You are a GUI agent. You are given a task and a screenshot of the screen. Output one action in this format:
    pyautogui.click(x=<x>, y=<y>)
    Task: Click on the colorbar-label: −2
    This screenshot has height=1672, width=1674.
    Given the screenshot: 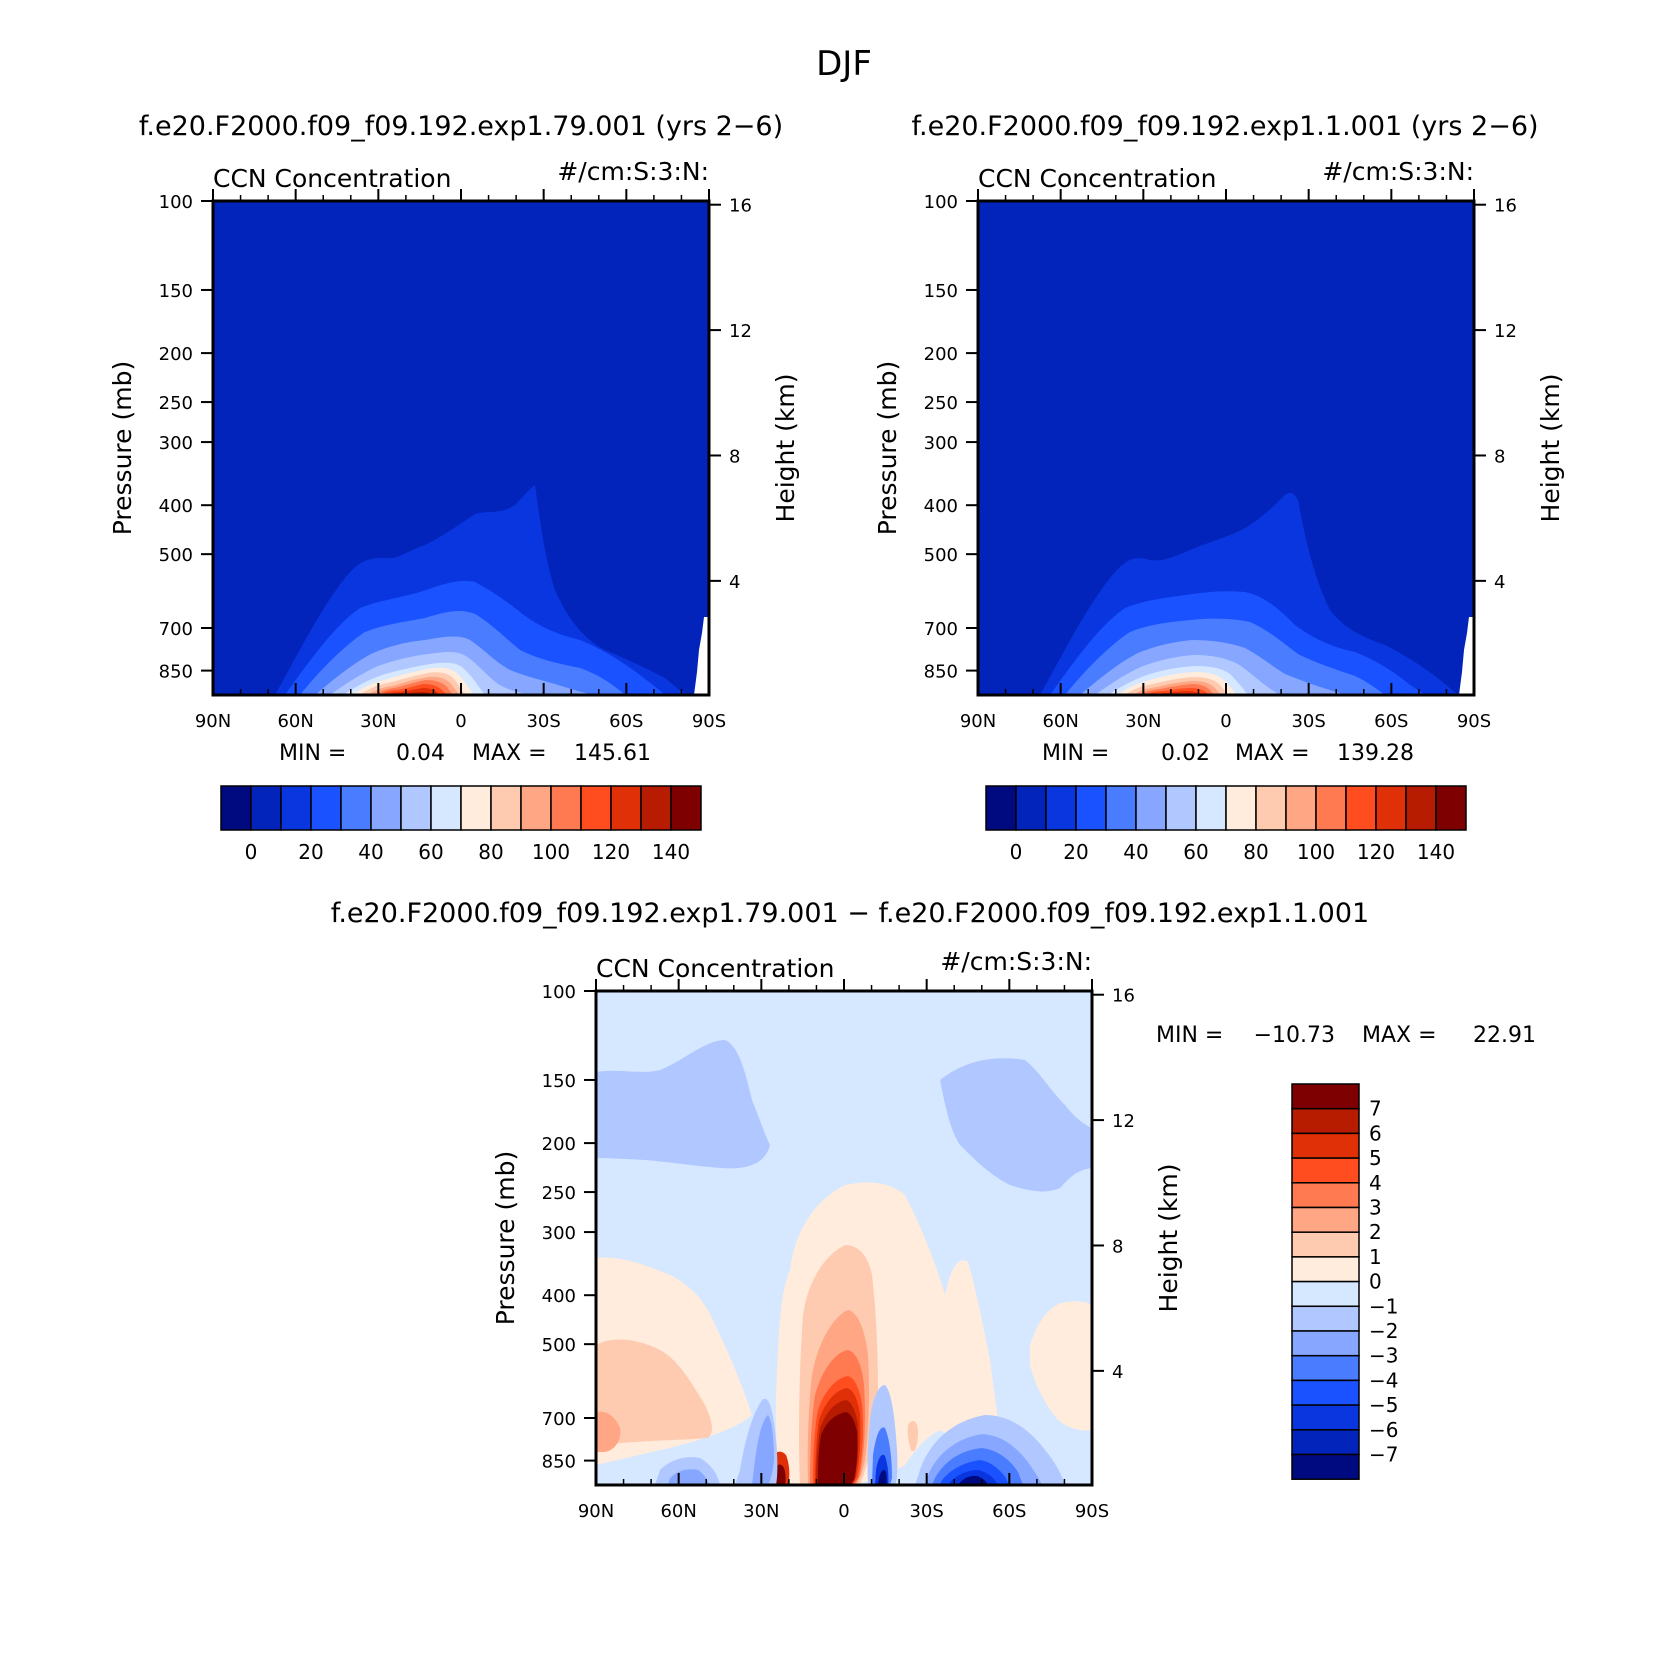 What is the action you would take?
    pyautogui.click(x=1383, y=1331)
    